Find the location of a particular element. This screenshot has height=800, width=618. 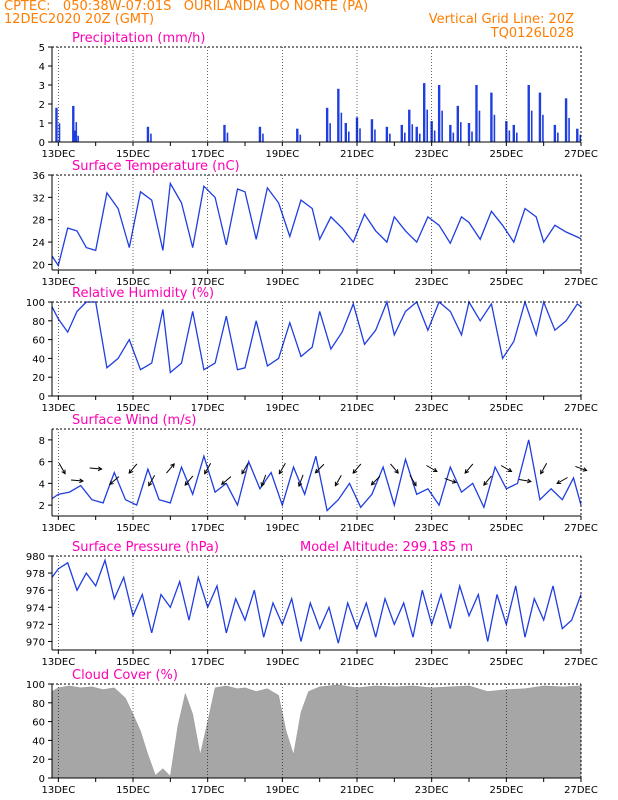

rh-xtick-label: 23DEC is located at coordinates (432, 408).